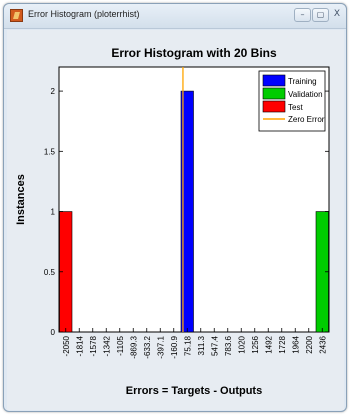  Describe the element at coordinates (295, 344) in the screenshot. I see `x-tick-label: 1964` at that location.